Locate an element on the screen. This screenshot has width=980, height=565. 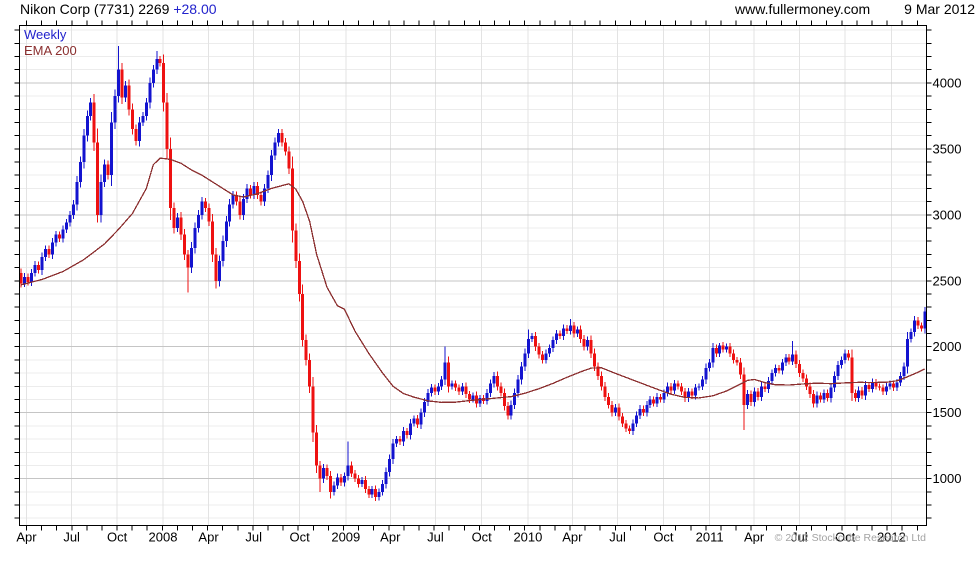
svg-text: 1500 is located at coordinates (947, 412).